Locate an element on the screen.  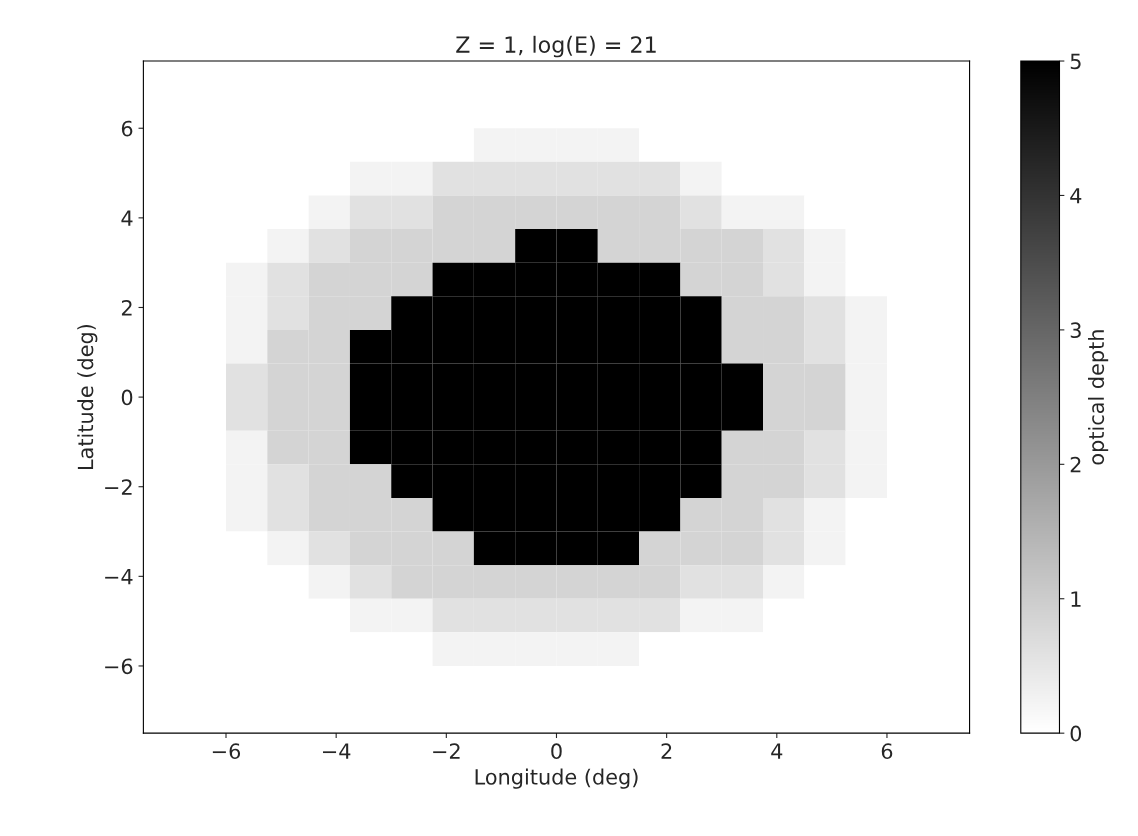
y-tick-label: −2 is located at coordinates (118, 487).